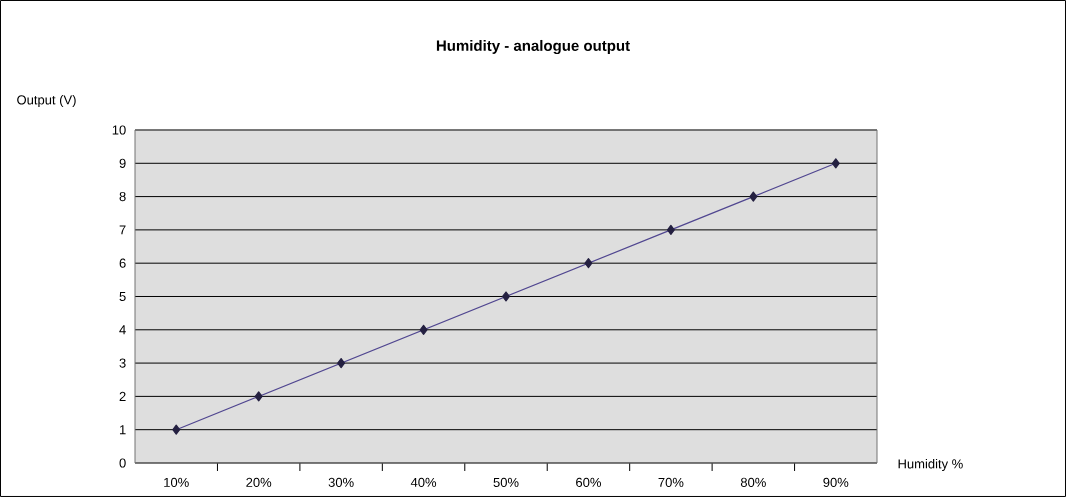  I want to click on y-tick-label: 2, so click(122, 396).